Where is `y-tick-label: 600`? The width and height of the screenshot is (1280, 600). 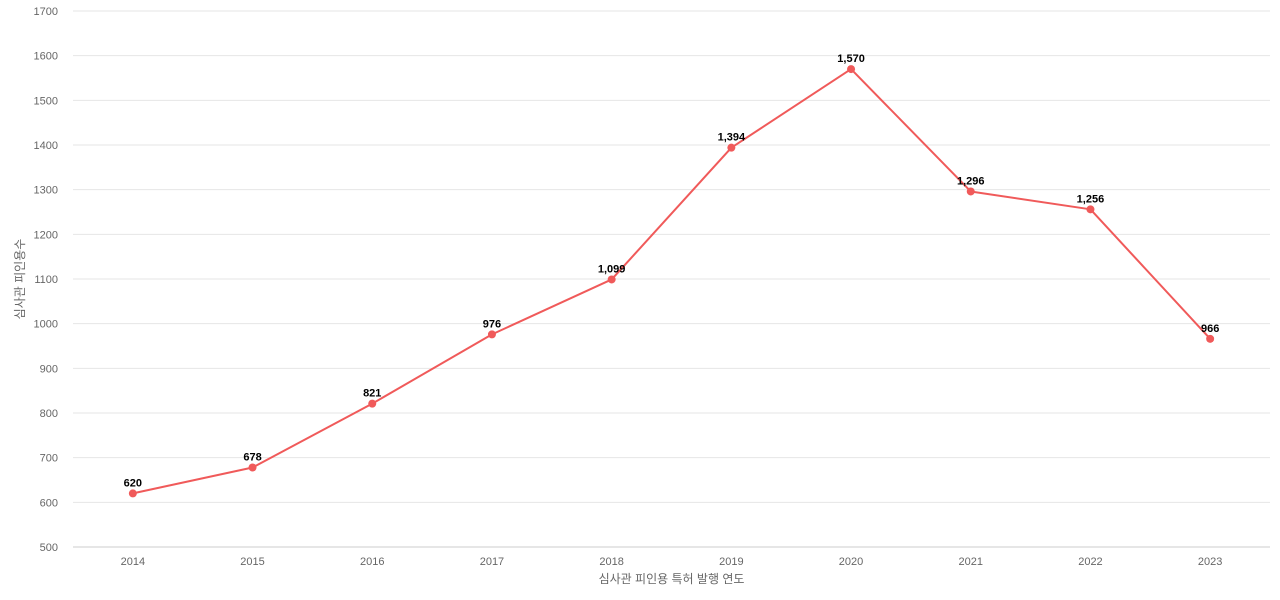
y-tick-label: 600 is located at coordinates (49, 503).